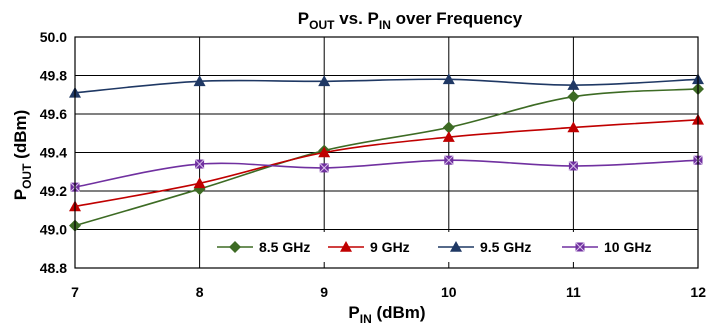 This screenshot has width=707, height=330. I want to click on y-tick-label: 49.2, so click(53, 191).